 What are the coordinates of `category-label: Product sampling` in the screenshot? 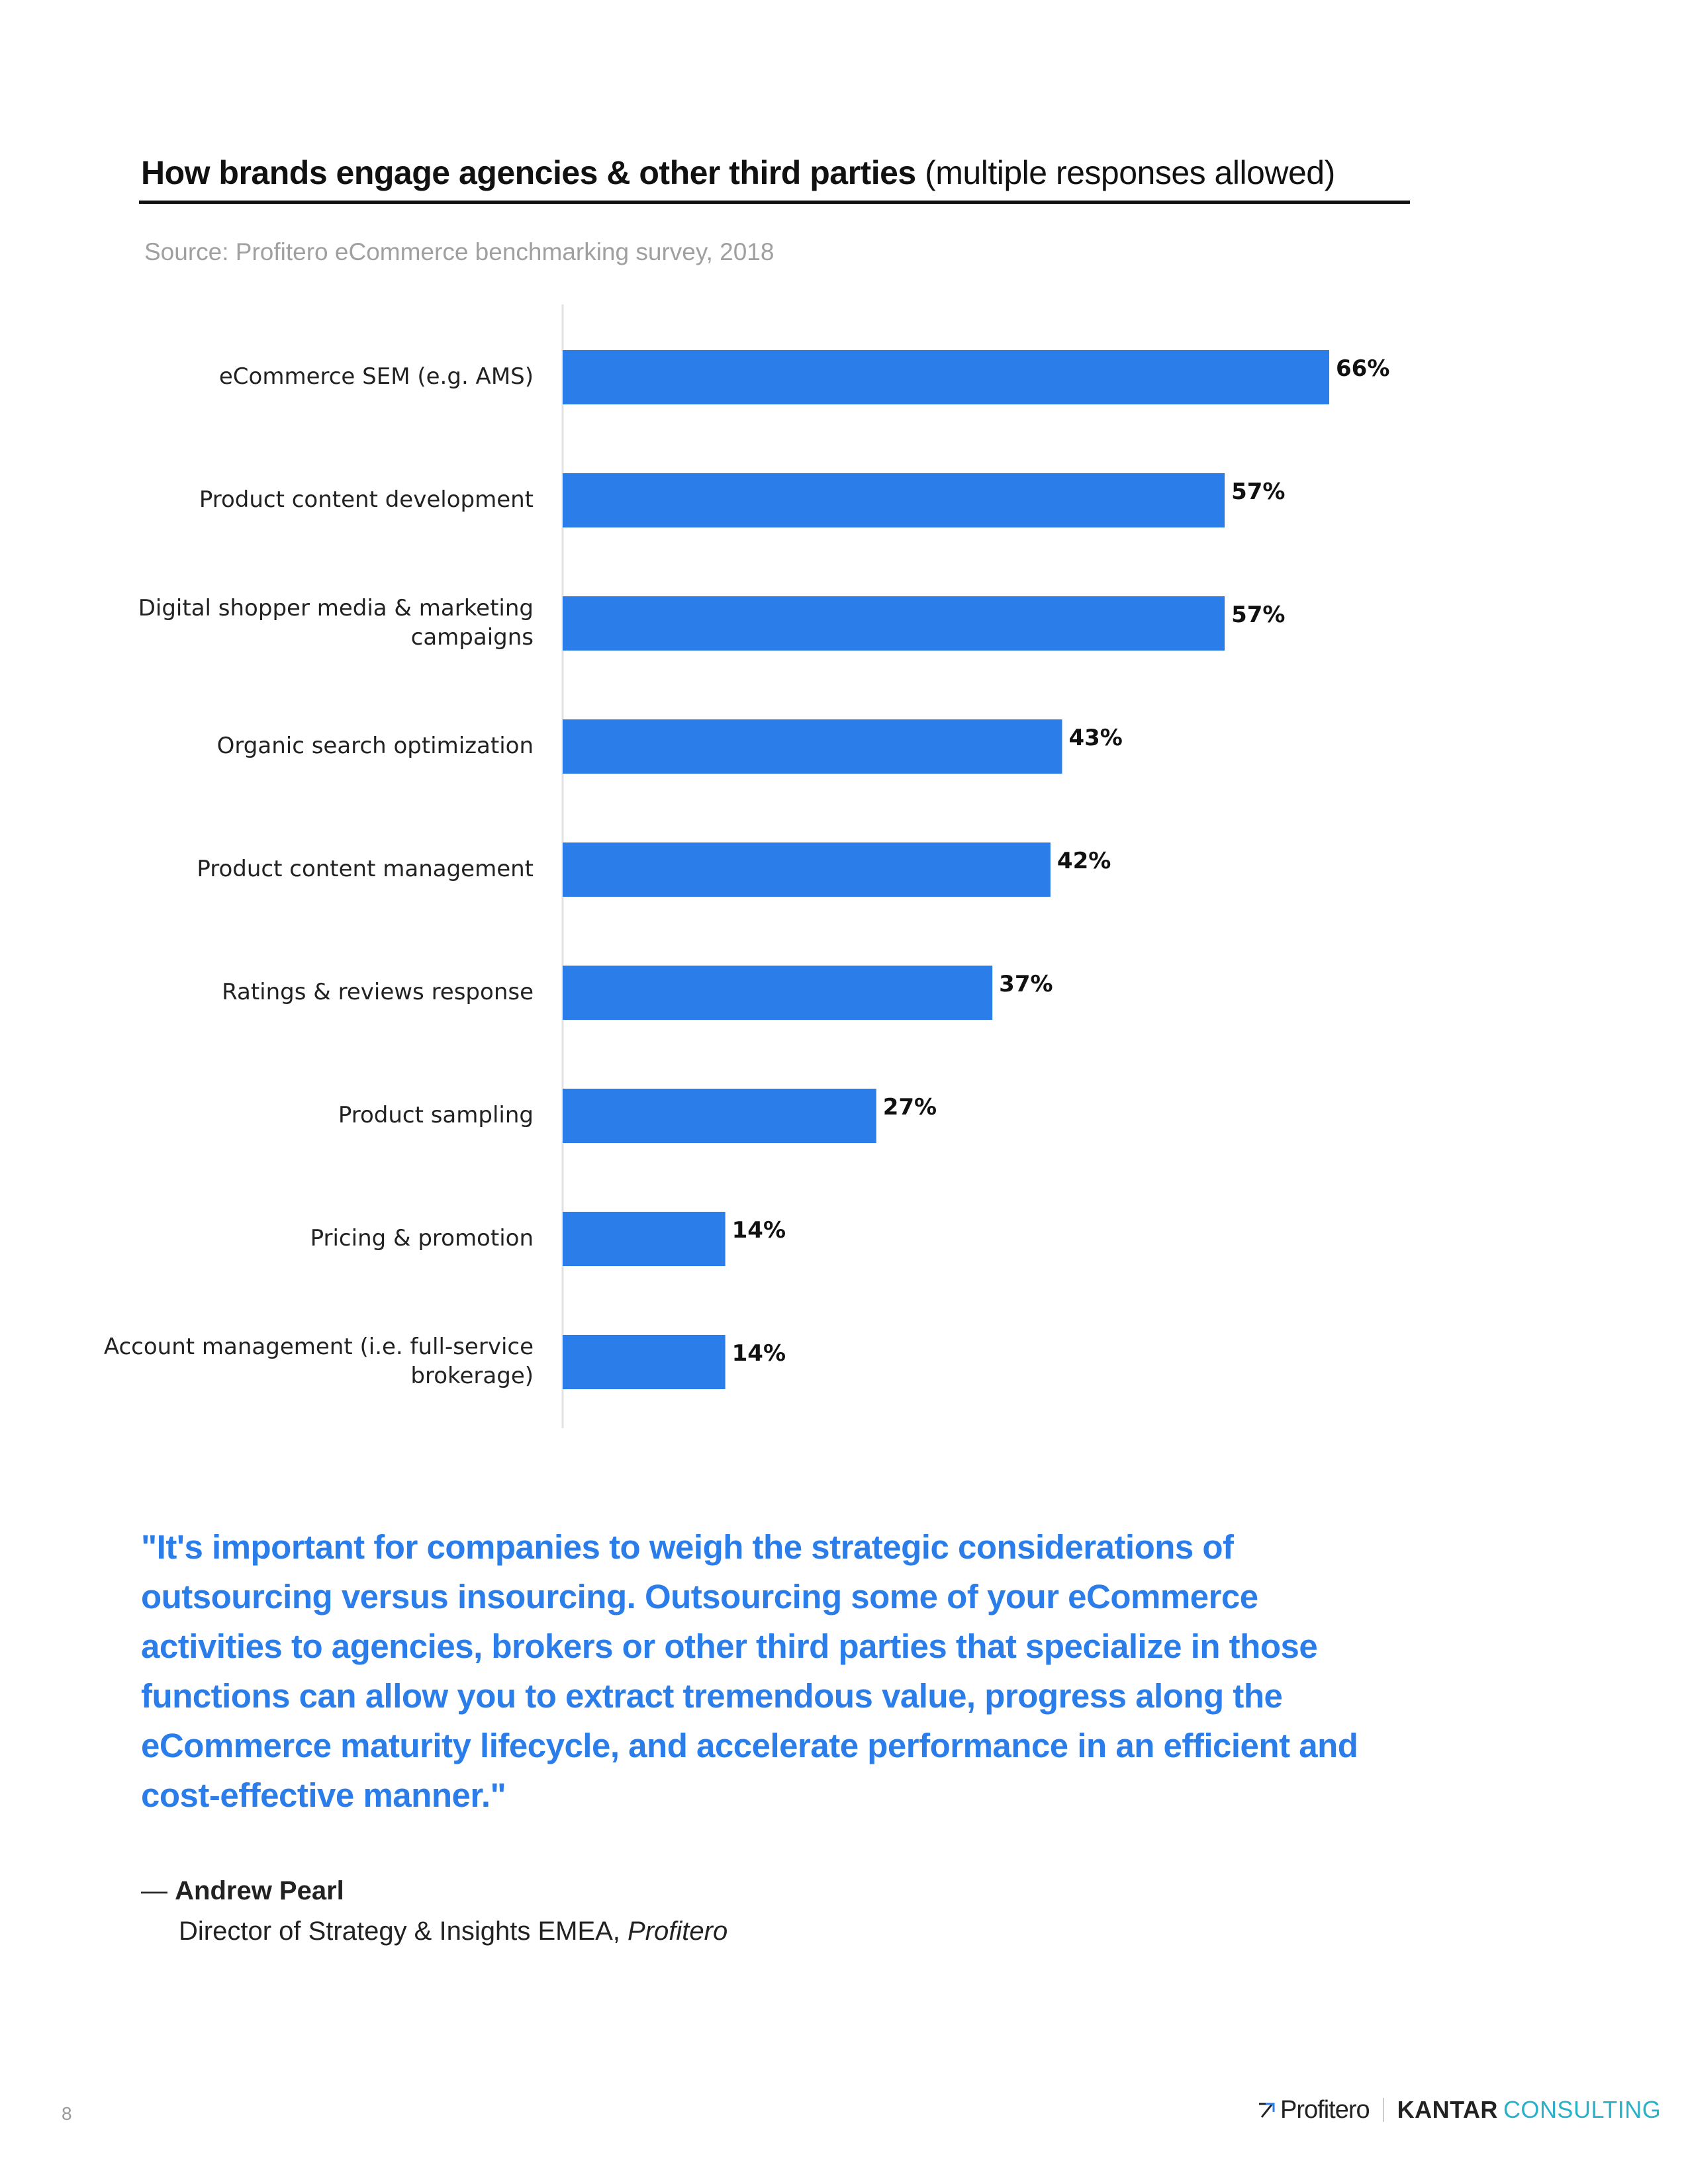 It's located at (436, 1115).